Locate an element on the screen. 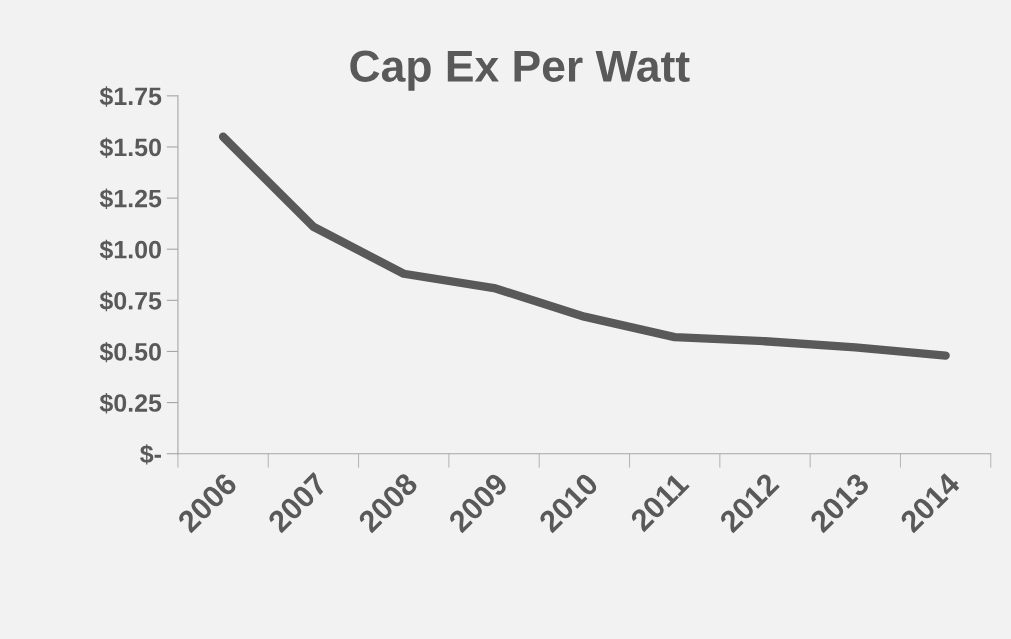 This screenshot has height=639, width=1011. y-tick-label: $- is located at coordinates (150, 454).